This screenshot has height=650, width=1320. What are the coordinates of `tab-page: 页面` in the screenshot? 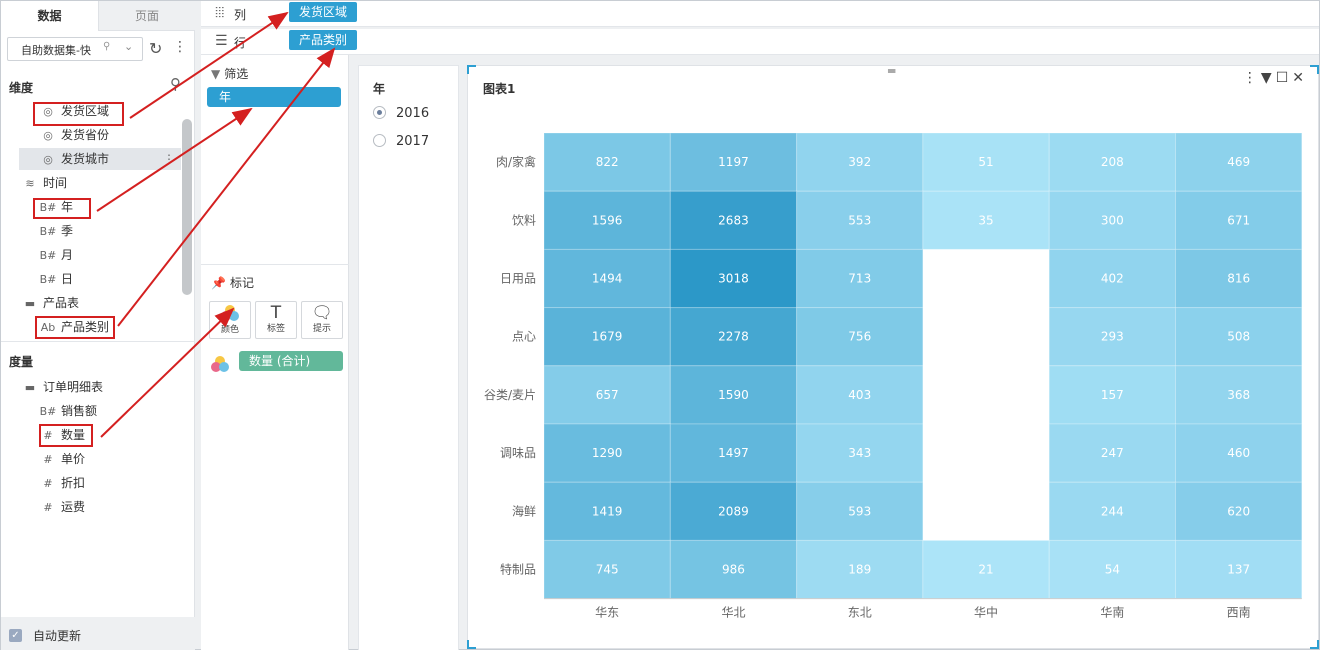 It's located at (146, 16).